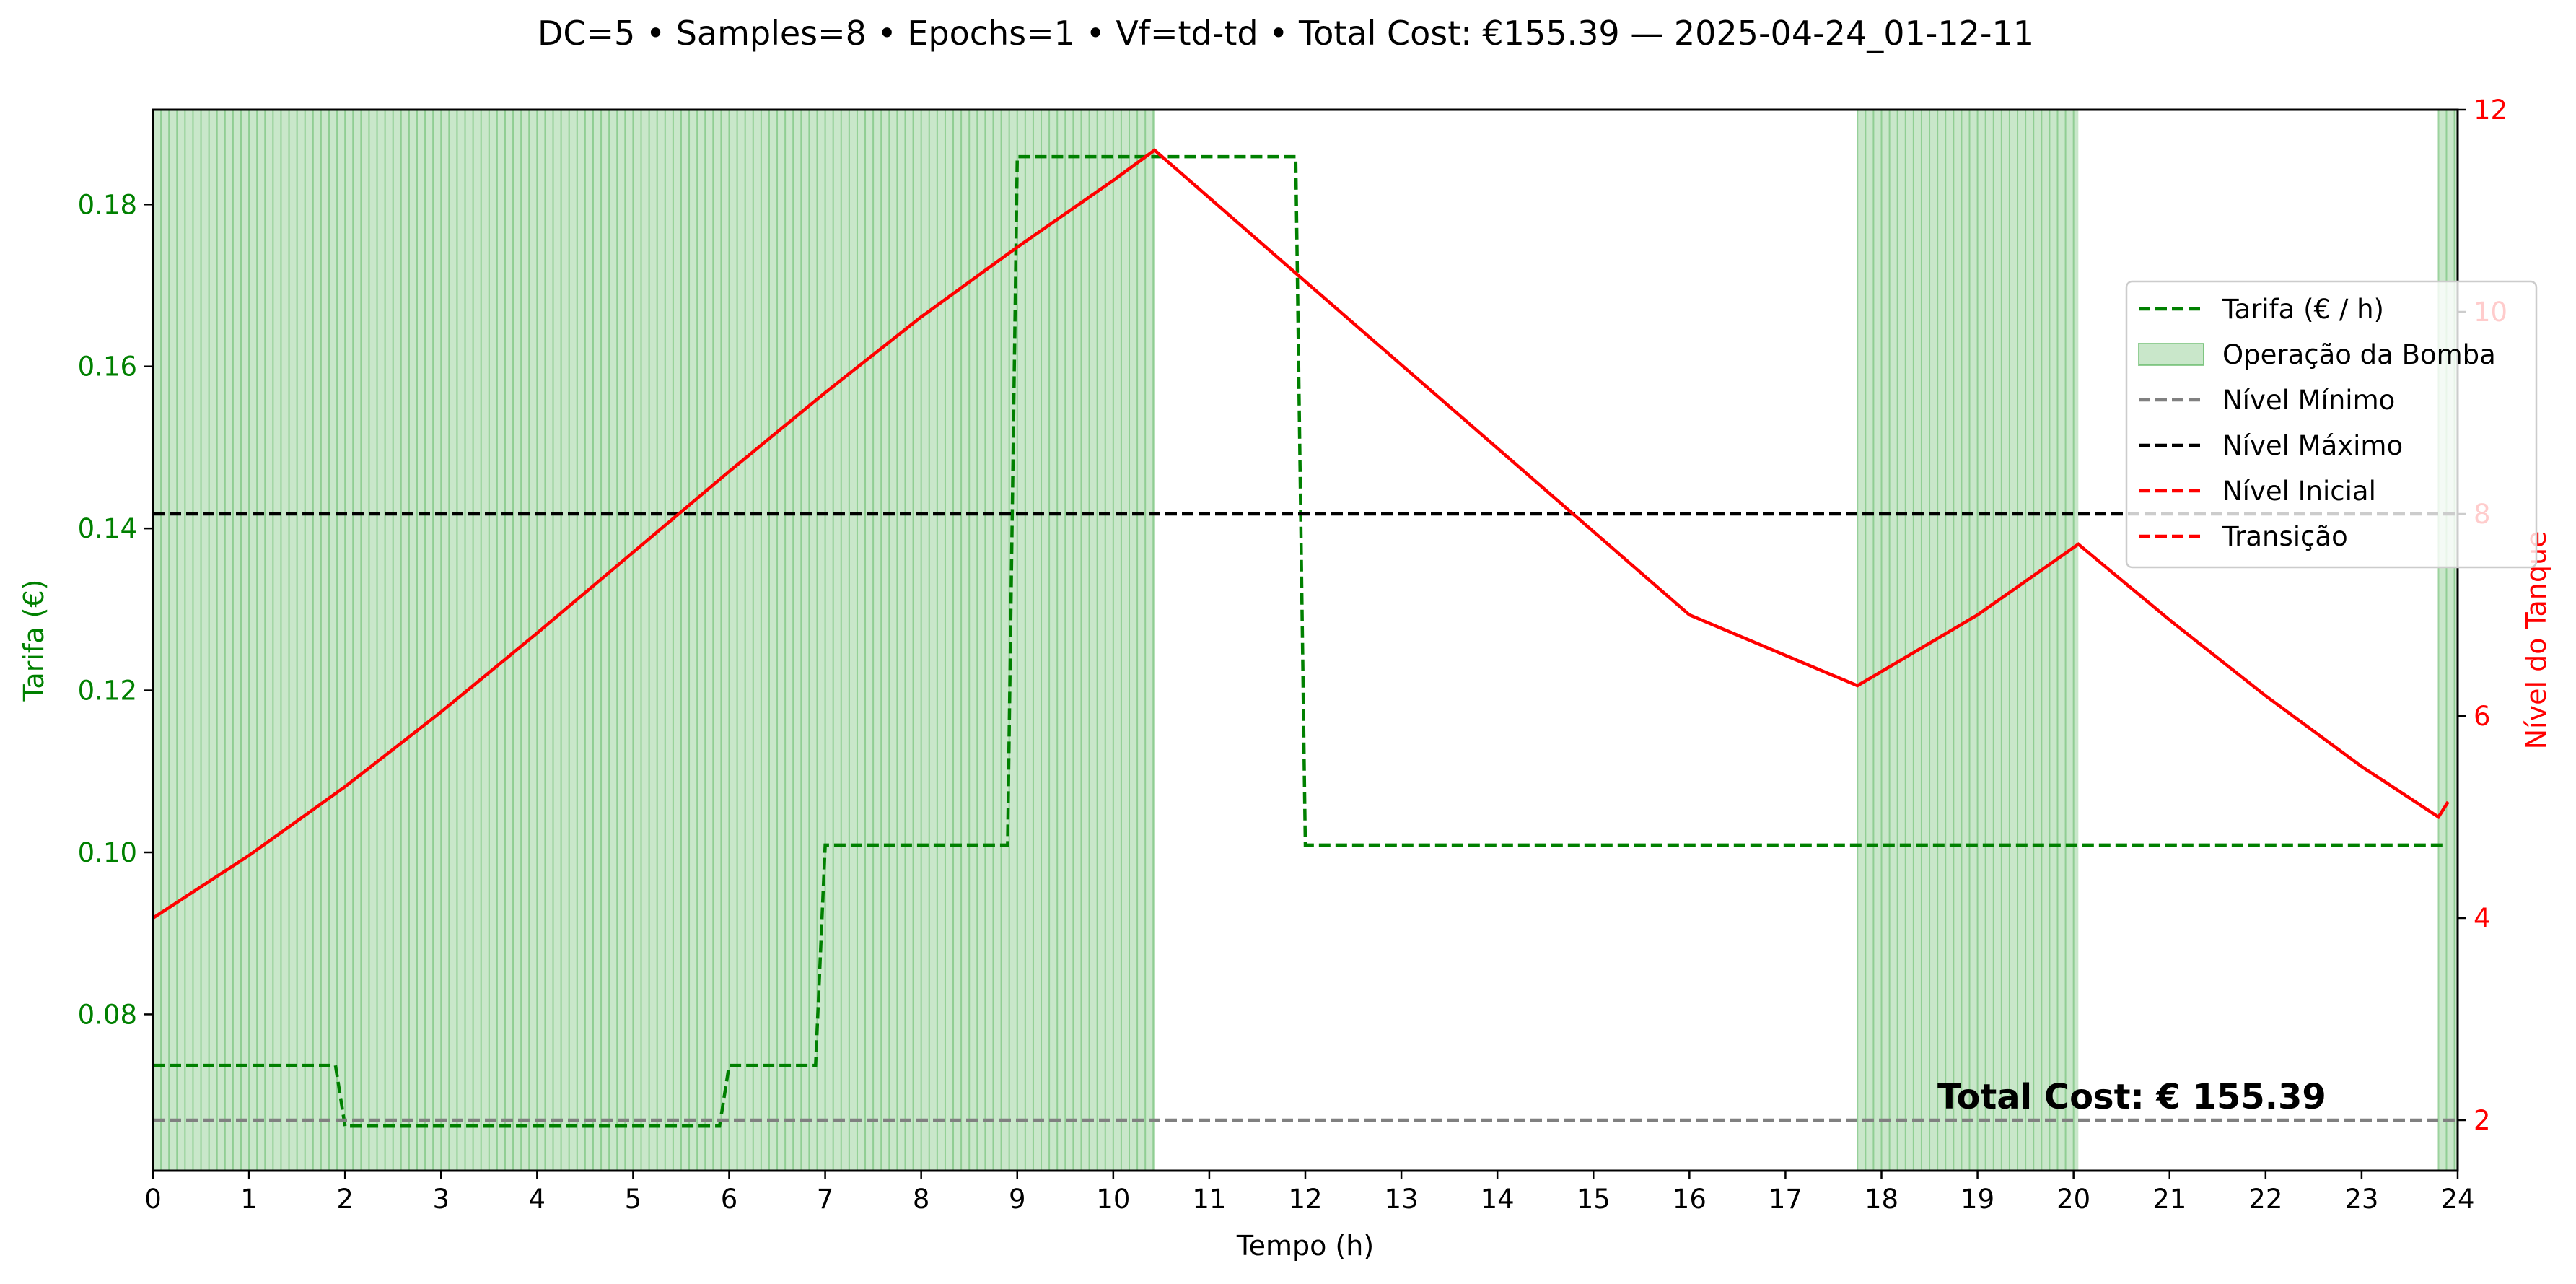  What do you see at coordinates (2482, 1120) in the screenshot?
I see `y-tick-label-right: 2` at bounding box center [2482, 1120].